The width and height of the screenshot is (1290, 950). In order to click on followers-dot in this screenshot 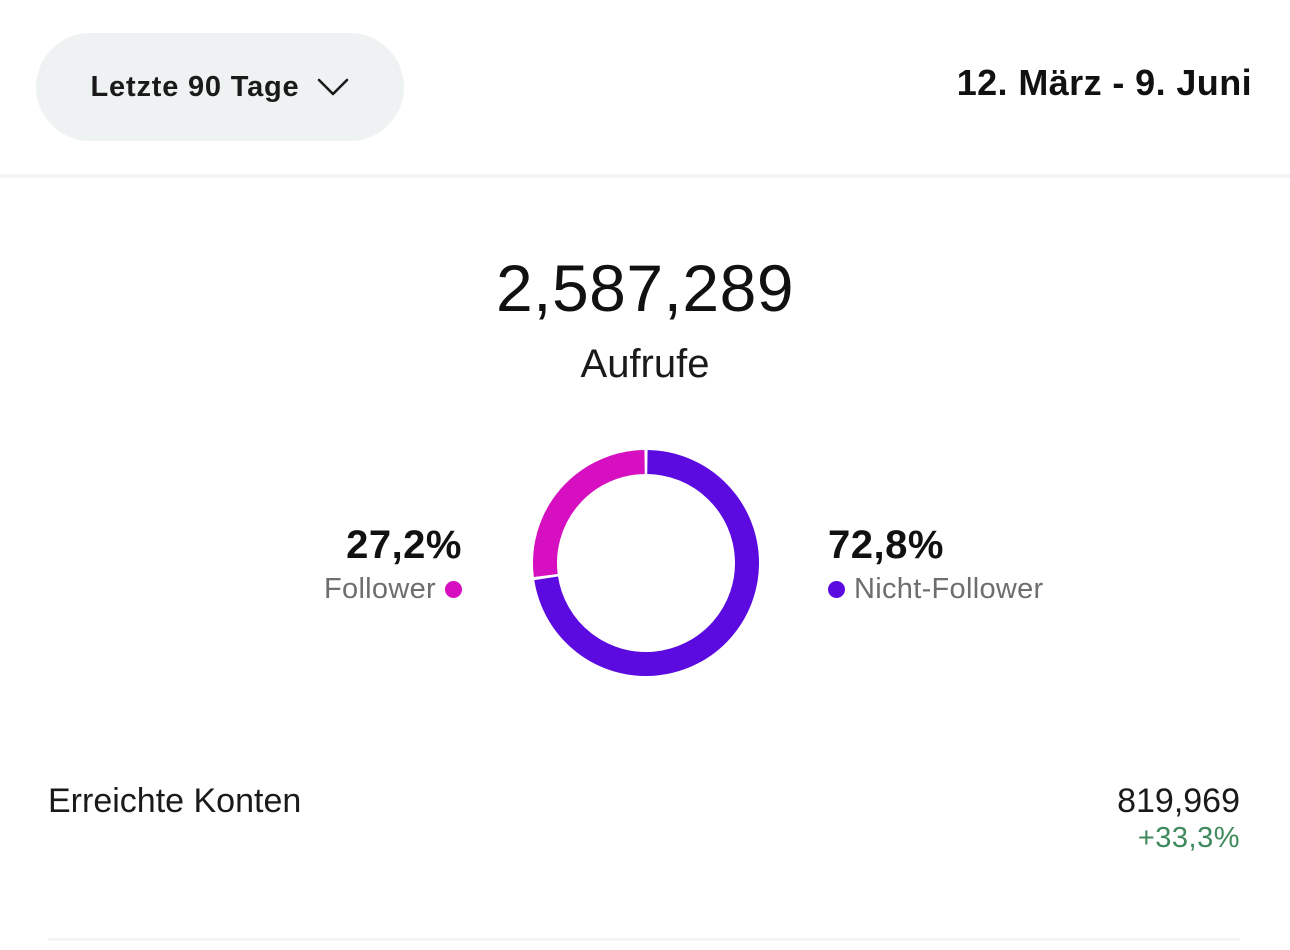, I will do `click(453, 589)`.